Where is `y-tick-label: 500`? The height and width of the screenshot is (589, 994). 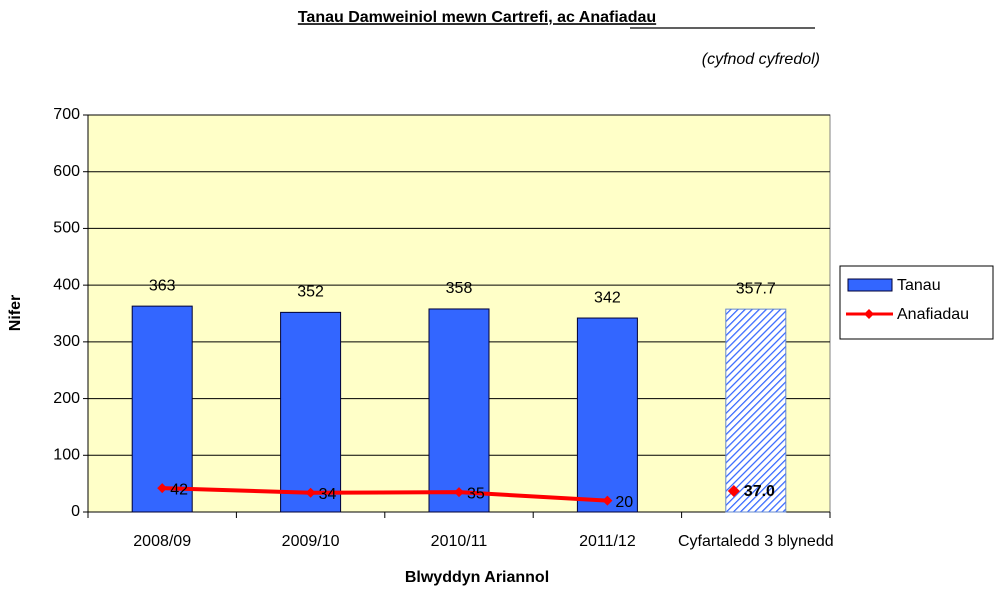
y-tick-label: 500 is located at coordinates (66, 228).